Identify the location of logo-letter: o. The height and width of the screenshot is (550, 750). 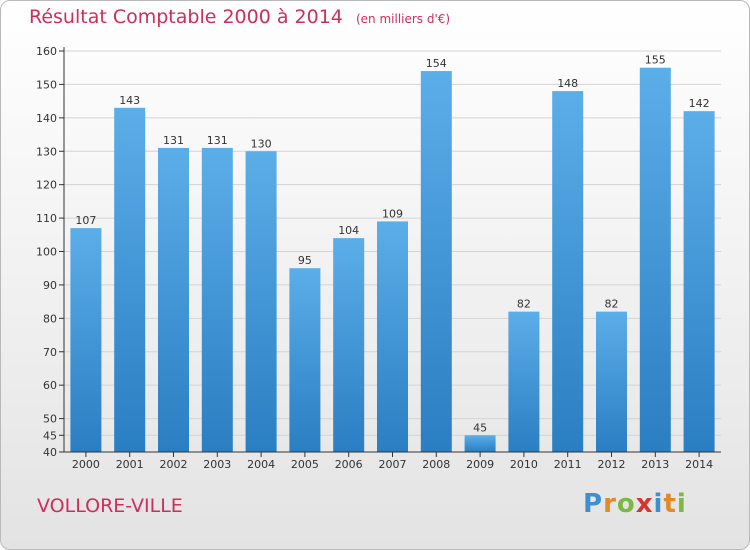
(626, 504).